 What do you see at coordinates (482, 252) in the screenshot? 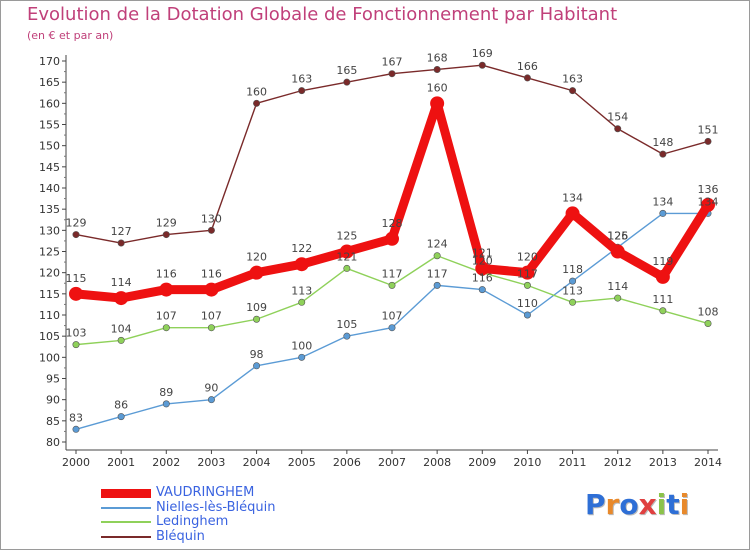
I see `data-label-vaudringhem: 121` at bounding box center [482, 252].